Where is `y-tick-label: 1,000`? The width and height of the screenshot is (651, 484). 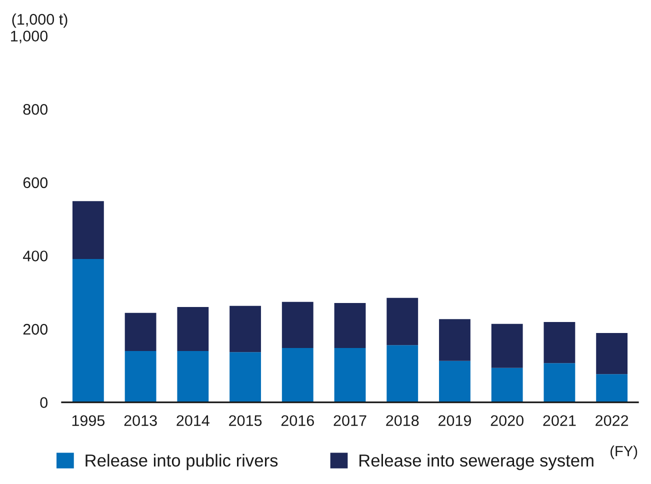
y-tick-label: 1,000 is located at coordinates (29, 37).